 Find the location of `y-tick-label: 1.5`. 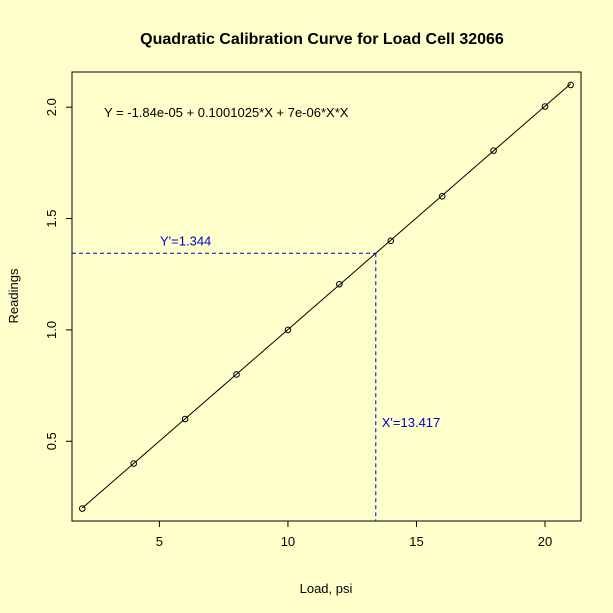

y-tick-label: 1.5 is located at coordinates (51, 219).